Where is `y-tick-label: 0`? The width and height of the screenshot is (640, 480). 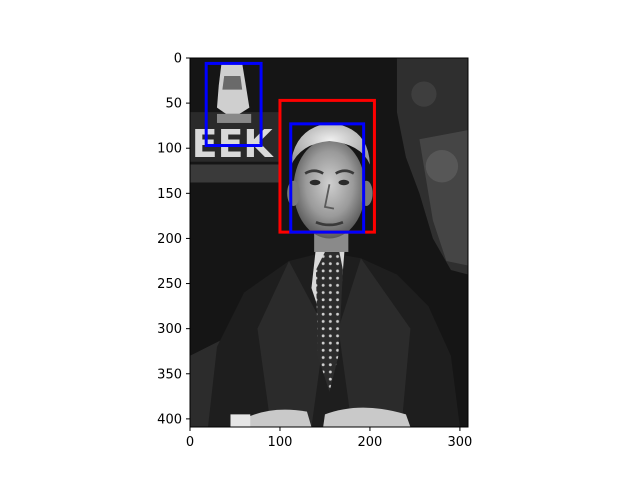
y-tick-label: 0 is located at coordinates (178, 59).